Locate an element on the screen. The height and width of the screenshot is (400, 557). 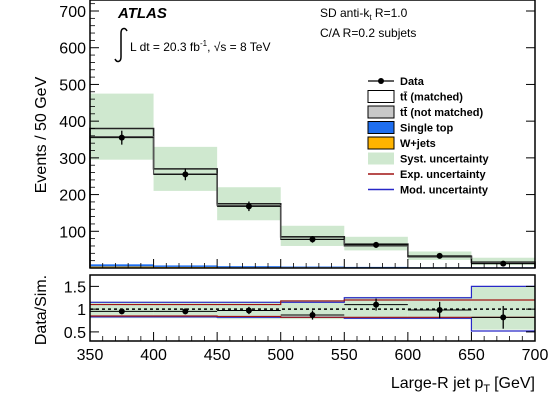
x-tick-label: 450 is located at coordinates (217, 355).